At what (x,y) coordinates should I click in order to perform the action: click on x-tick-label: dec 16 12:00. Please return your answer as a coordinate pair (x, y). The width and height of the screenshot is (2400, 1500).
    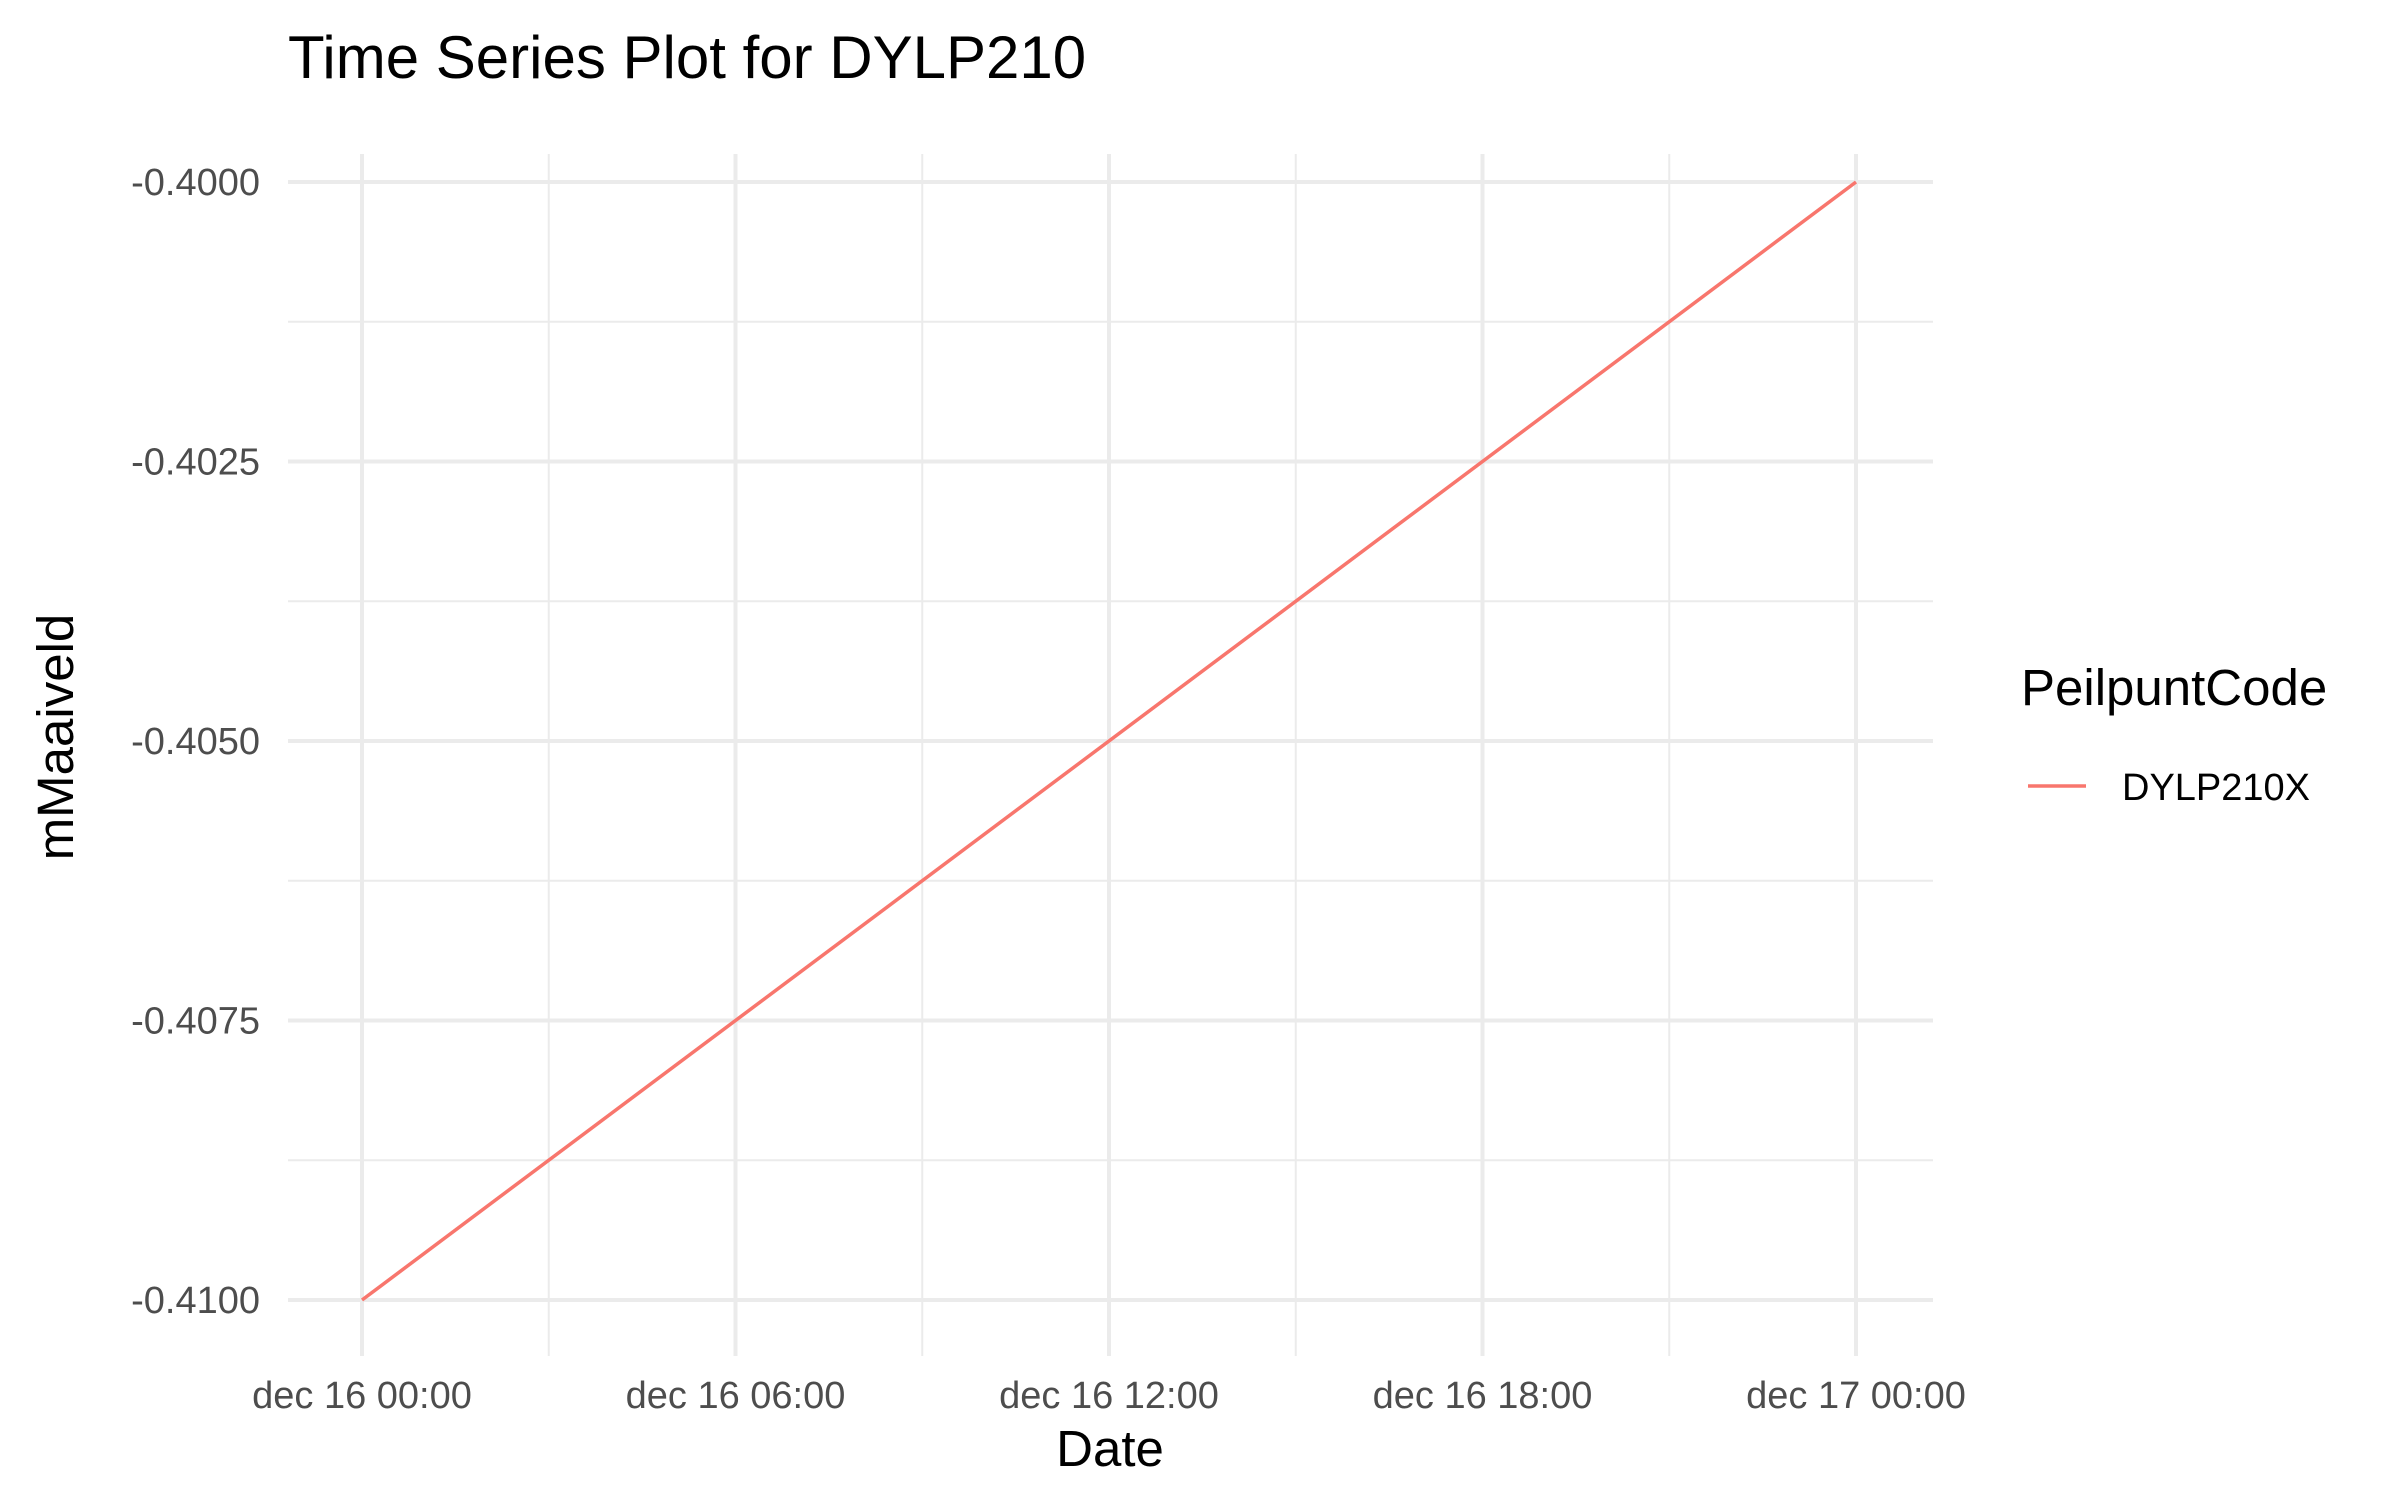
    Looking at the image, I should click on (1109, 1396).